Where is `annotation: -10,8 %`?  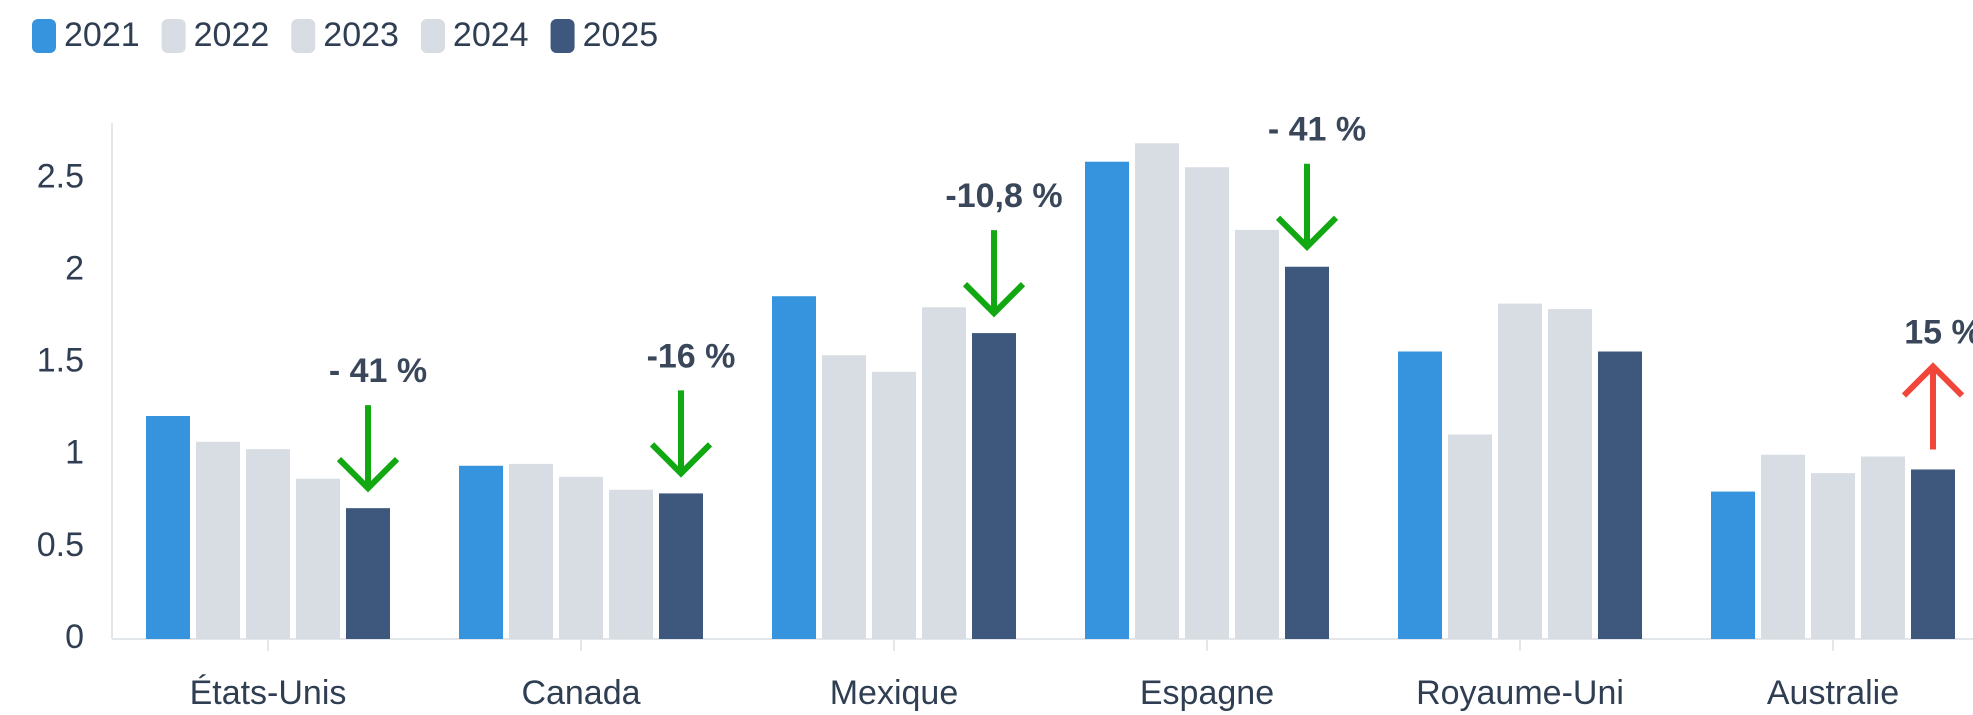 annotation: -10,8 % is located at coordinates (1003, 196).